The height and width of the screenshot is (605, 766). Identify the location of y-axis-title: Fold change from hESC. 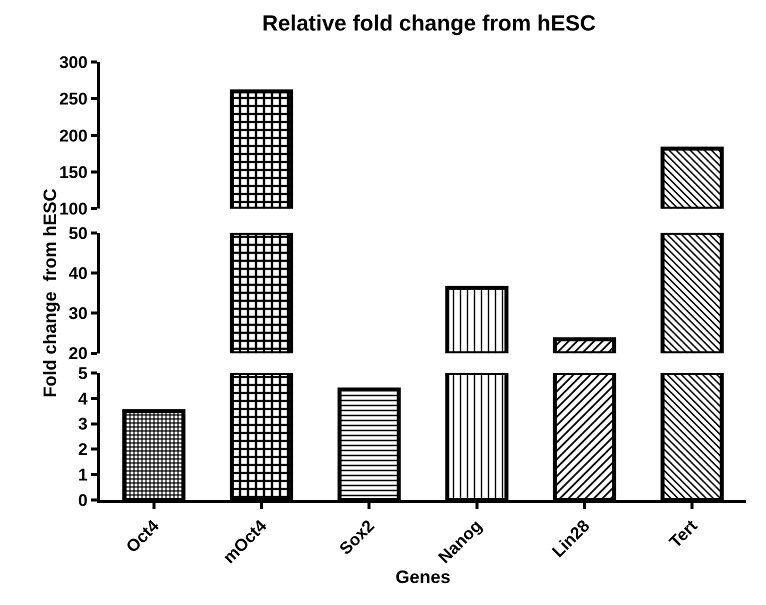
(50, 293).